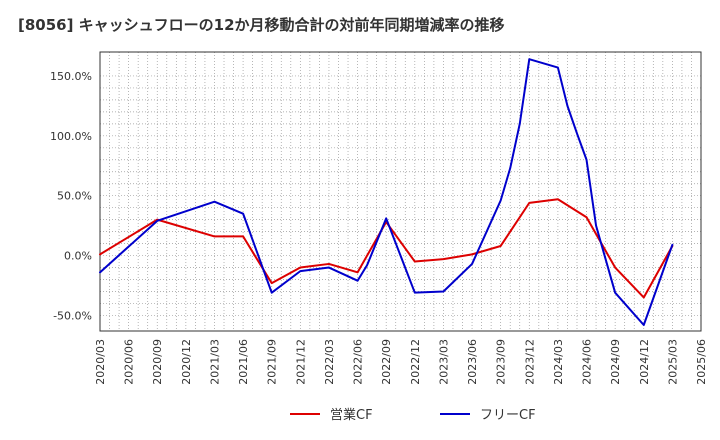 Image resolution: width=720 pixels, height=440 pixels. Describe the element at coordinates (413, 415) in the screenshot. I see `legend: 営業CF フリーCF` at that location.